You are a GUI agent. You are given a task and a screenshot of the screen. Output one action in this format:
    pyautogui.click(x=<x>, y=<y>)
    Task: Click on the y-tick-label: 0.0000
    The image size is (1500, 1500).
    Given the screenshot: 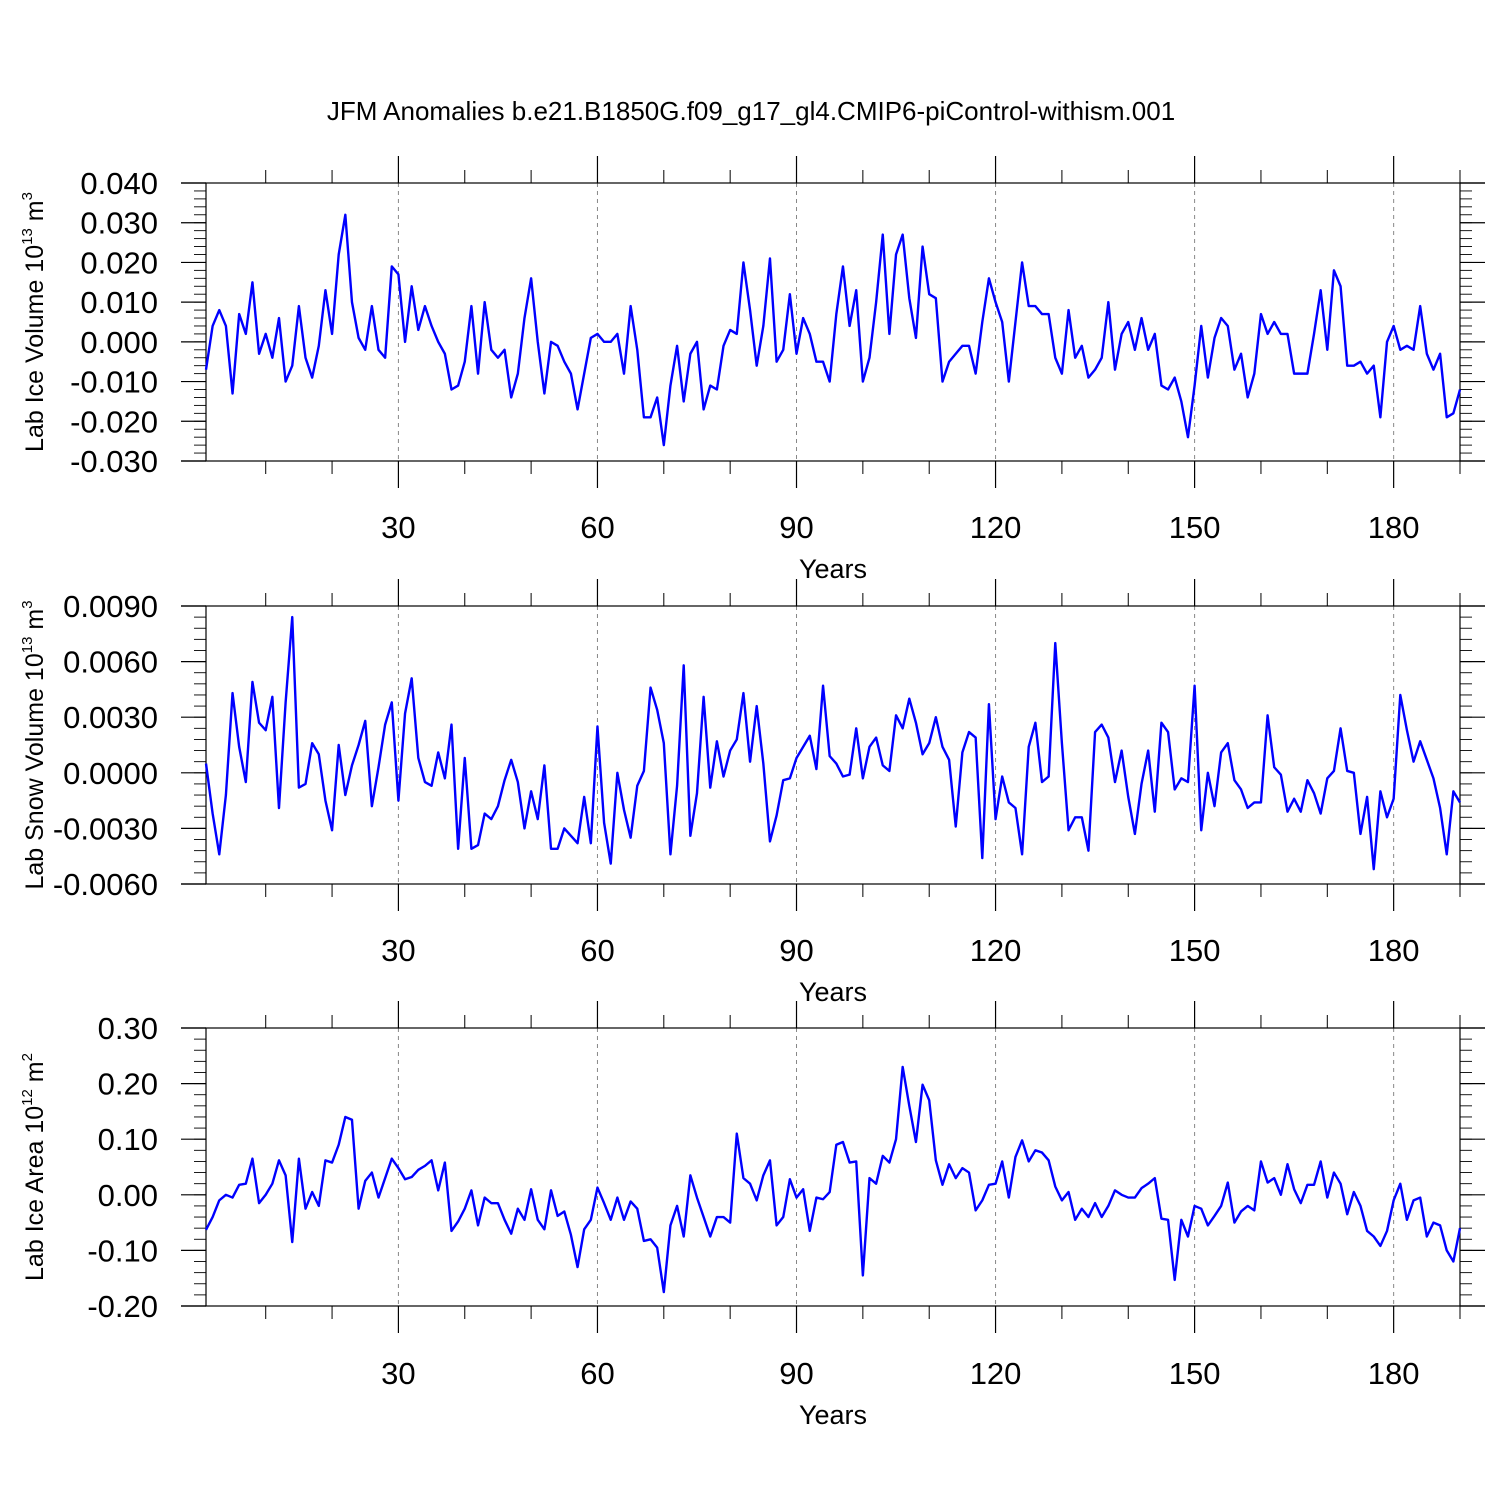 What is the action you would take?
    pyautogui.click(x=110, y=773)
    